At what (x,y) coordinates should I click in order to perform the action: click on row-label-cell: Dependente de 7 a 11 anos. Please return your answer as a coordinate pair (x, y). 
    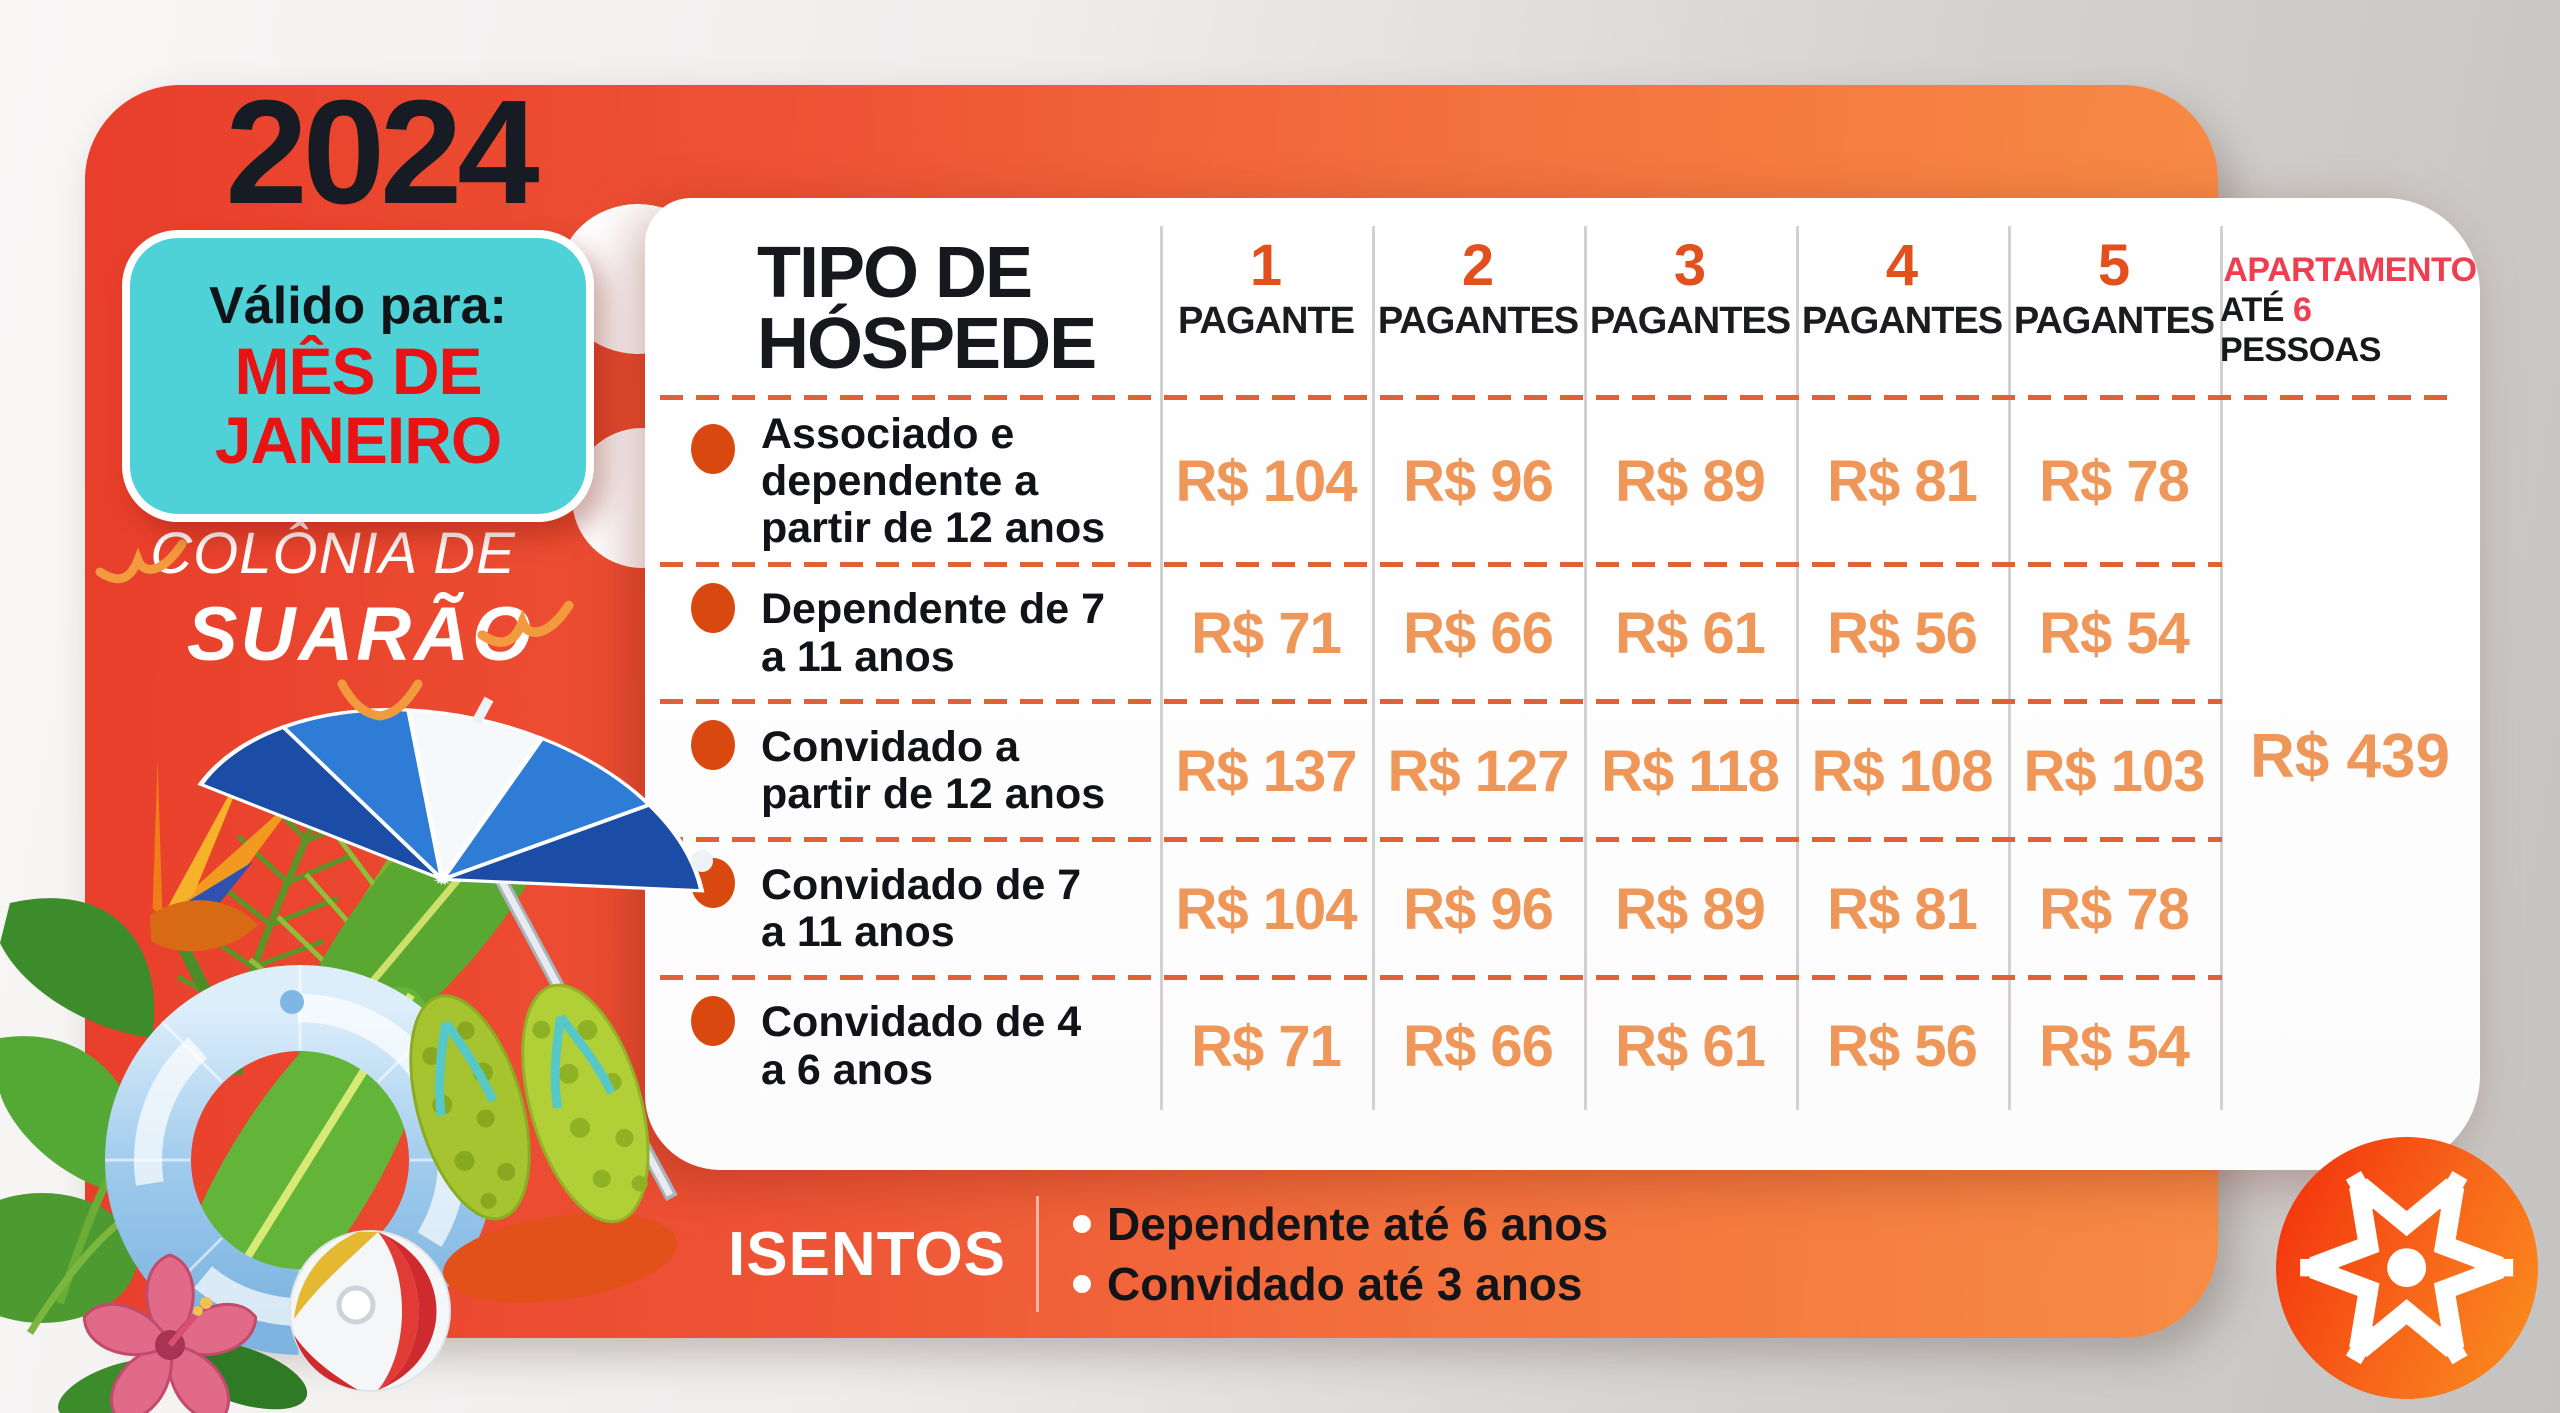
    Looking at the image, I should click on (902, 633).